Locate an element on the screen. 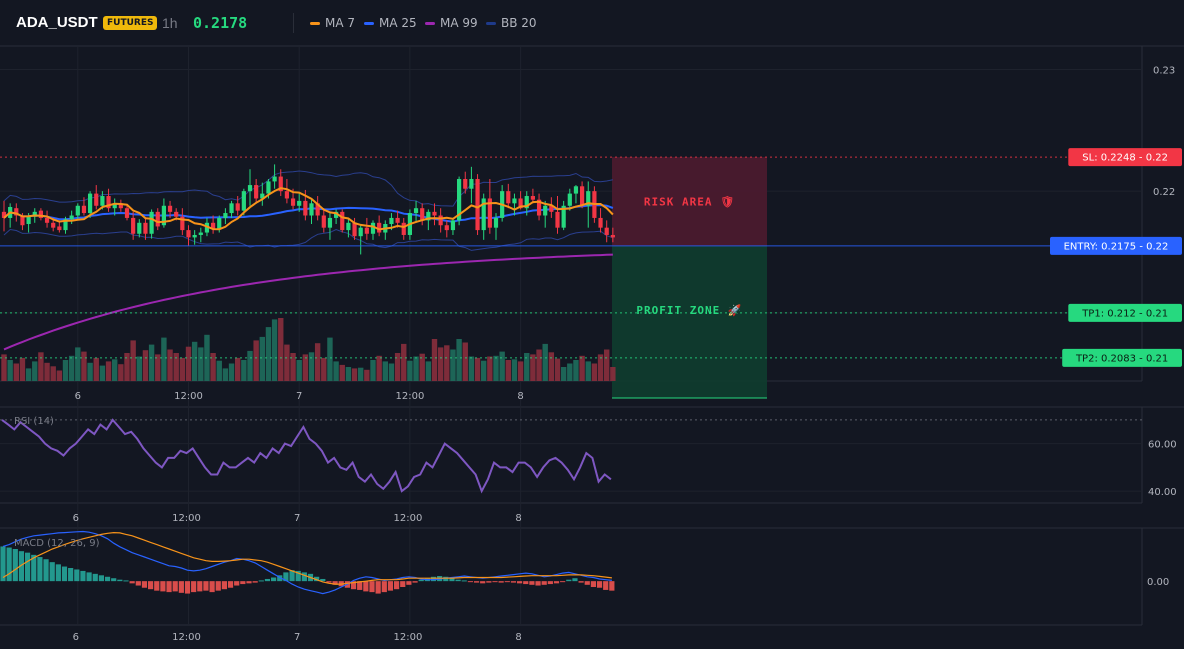 This screenshot has height=649, width=1184. rsi-title: RSI (14) is located at coordinates (34, 421).